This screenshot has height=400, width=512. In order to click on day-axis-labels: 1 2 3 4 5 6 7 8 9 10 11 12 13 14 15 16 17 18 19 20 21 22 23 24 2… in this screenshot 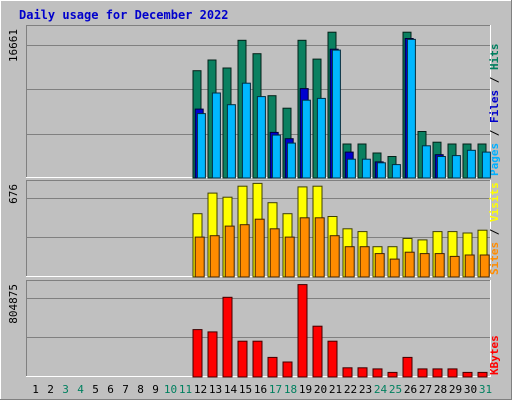, I will do `click(262, 389)`.